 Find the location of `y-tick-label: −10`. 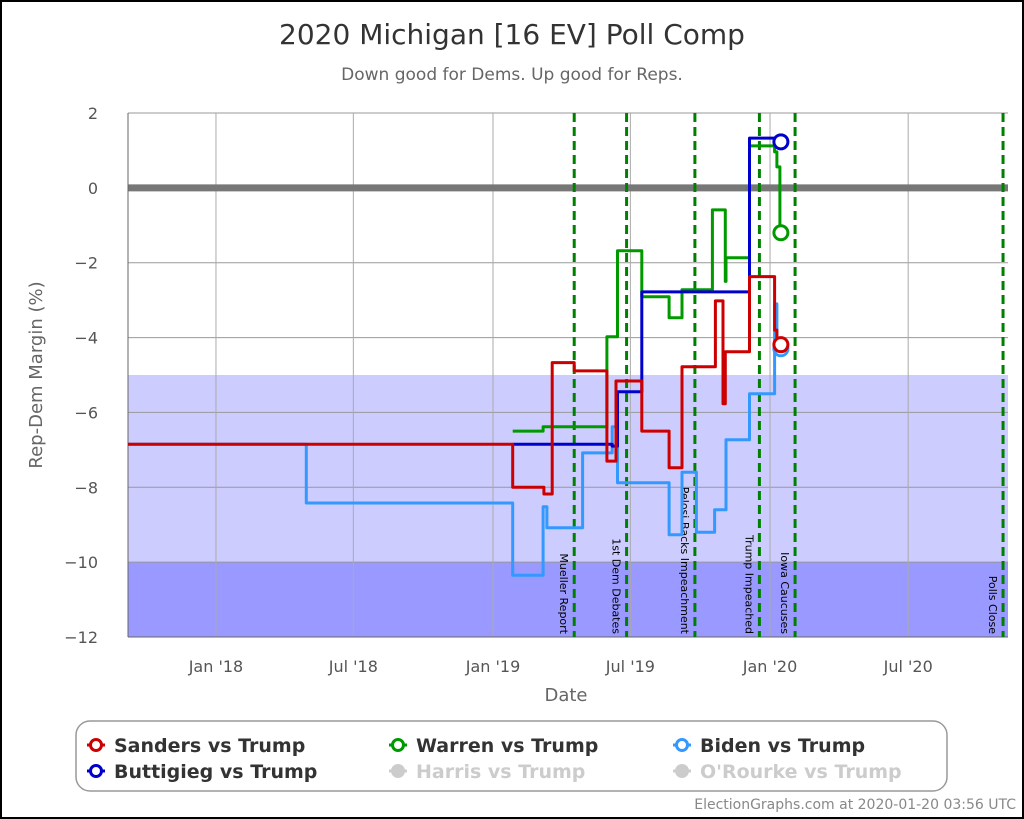

y-tick-label: −10 is located at coordinates (81, 562).